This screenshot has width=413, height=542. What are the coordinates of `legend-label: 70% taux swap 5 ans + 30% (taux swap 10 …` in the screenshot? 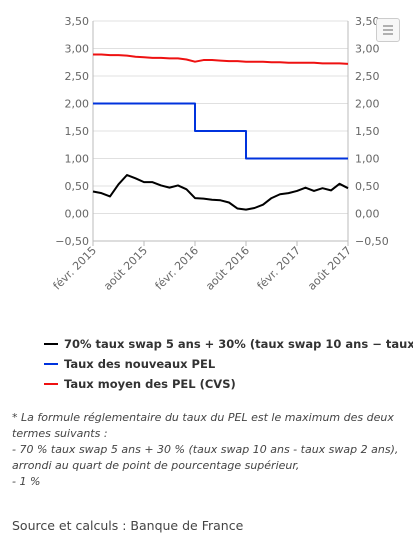 It's located at (238, 344).